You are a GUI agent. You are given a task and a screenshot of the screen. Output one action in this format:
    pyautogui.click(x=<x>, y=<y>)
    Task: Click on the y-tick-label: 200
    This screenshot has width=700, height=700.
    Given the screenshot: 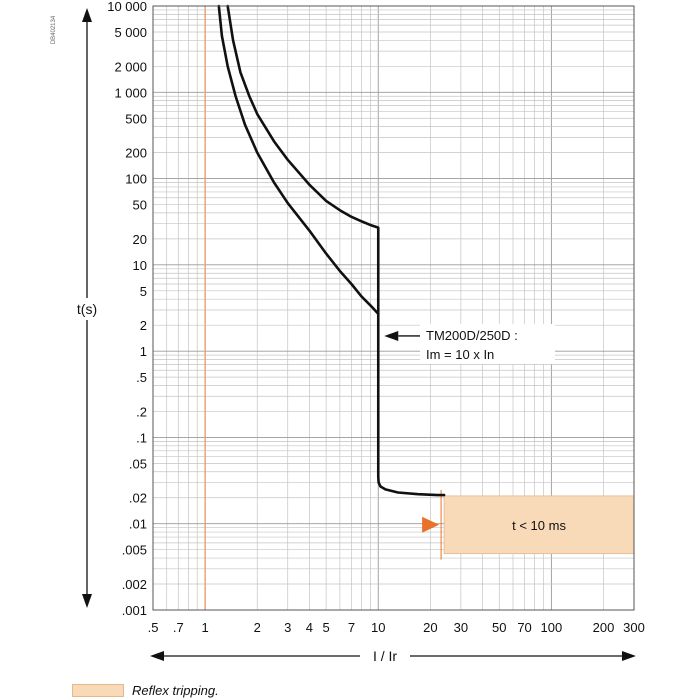 What is the action you would take?
    pyautogui.click(x=136, y=153)
    